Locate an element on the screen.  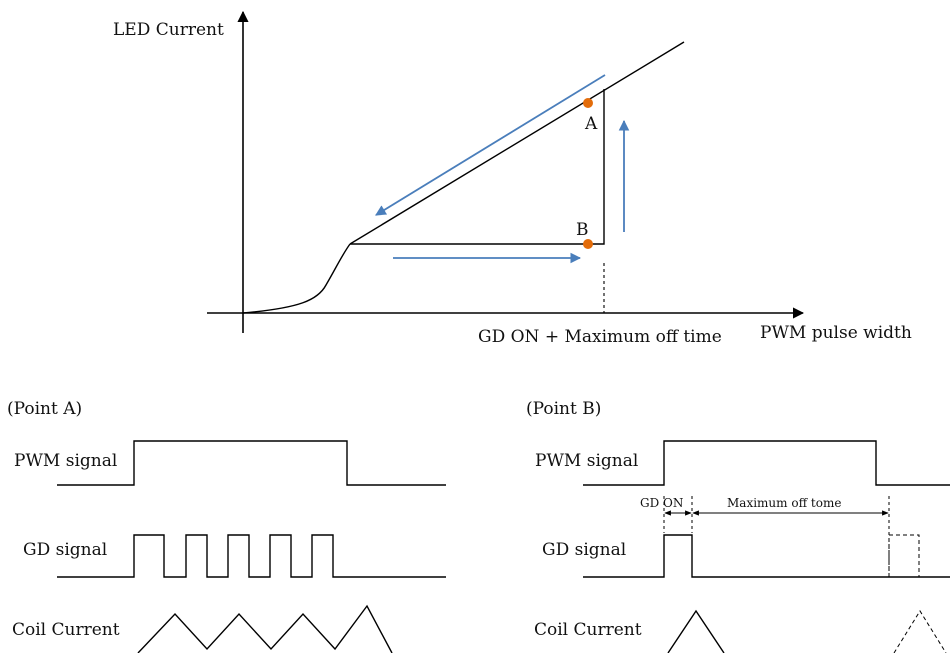
point-b-coil-waveform is located at coordinates (696, 631).